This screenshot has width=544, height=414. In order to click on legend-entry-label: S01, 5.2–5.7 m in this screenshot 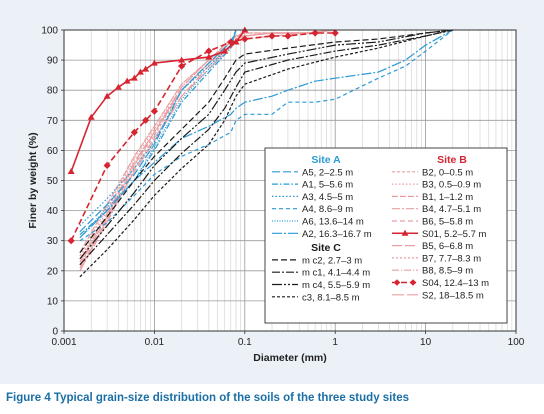, I will do `click(454, 234)`.